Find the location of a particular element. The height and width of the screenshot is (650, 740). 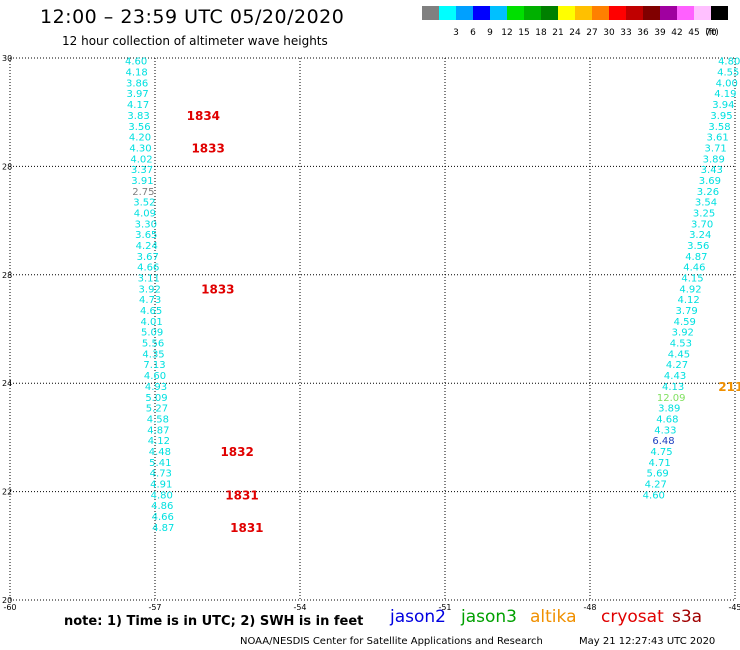

wave-height-value: 3.30 is located at coordinates (146, 224).